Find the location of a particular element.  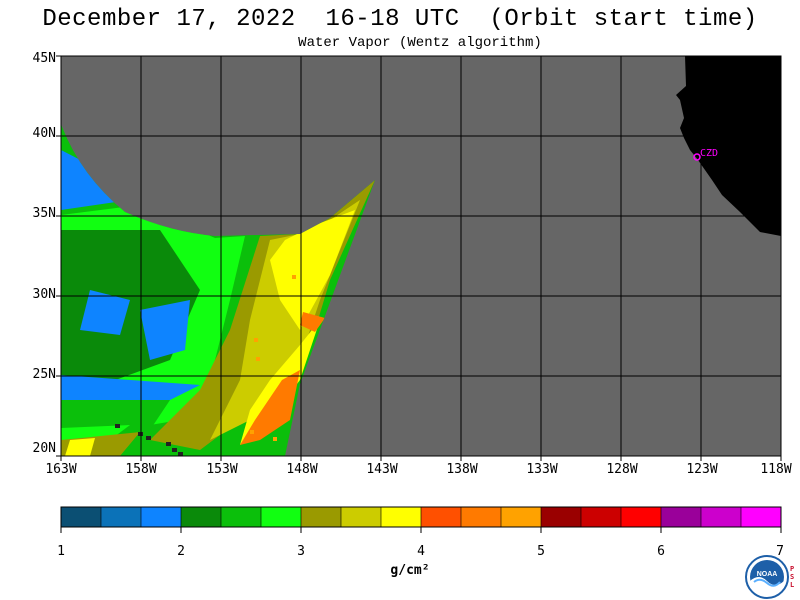

lon-label: 148W is located at coordinates (302, 469).